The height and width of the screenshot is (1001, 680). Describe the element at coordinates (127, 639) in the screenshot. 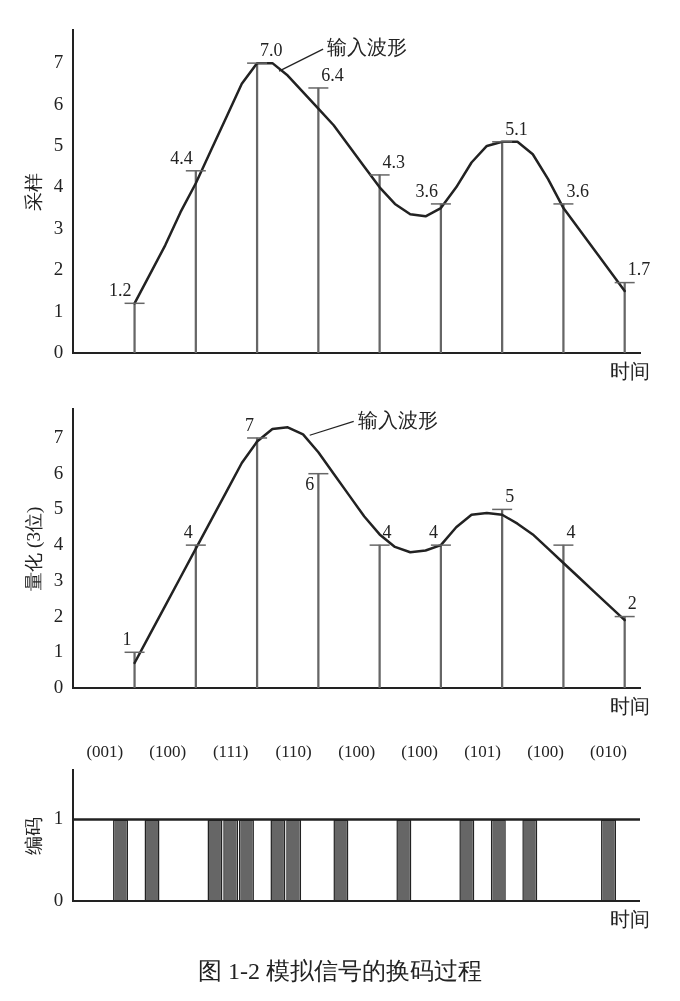

I see `data-label: 1` at that location.